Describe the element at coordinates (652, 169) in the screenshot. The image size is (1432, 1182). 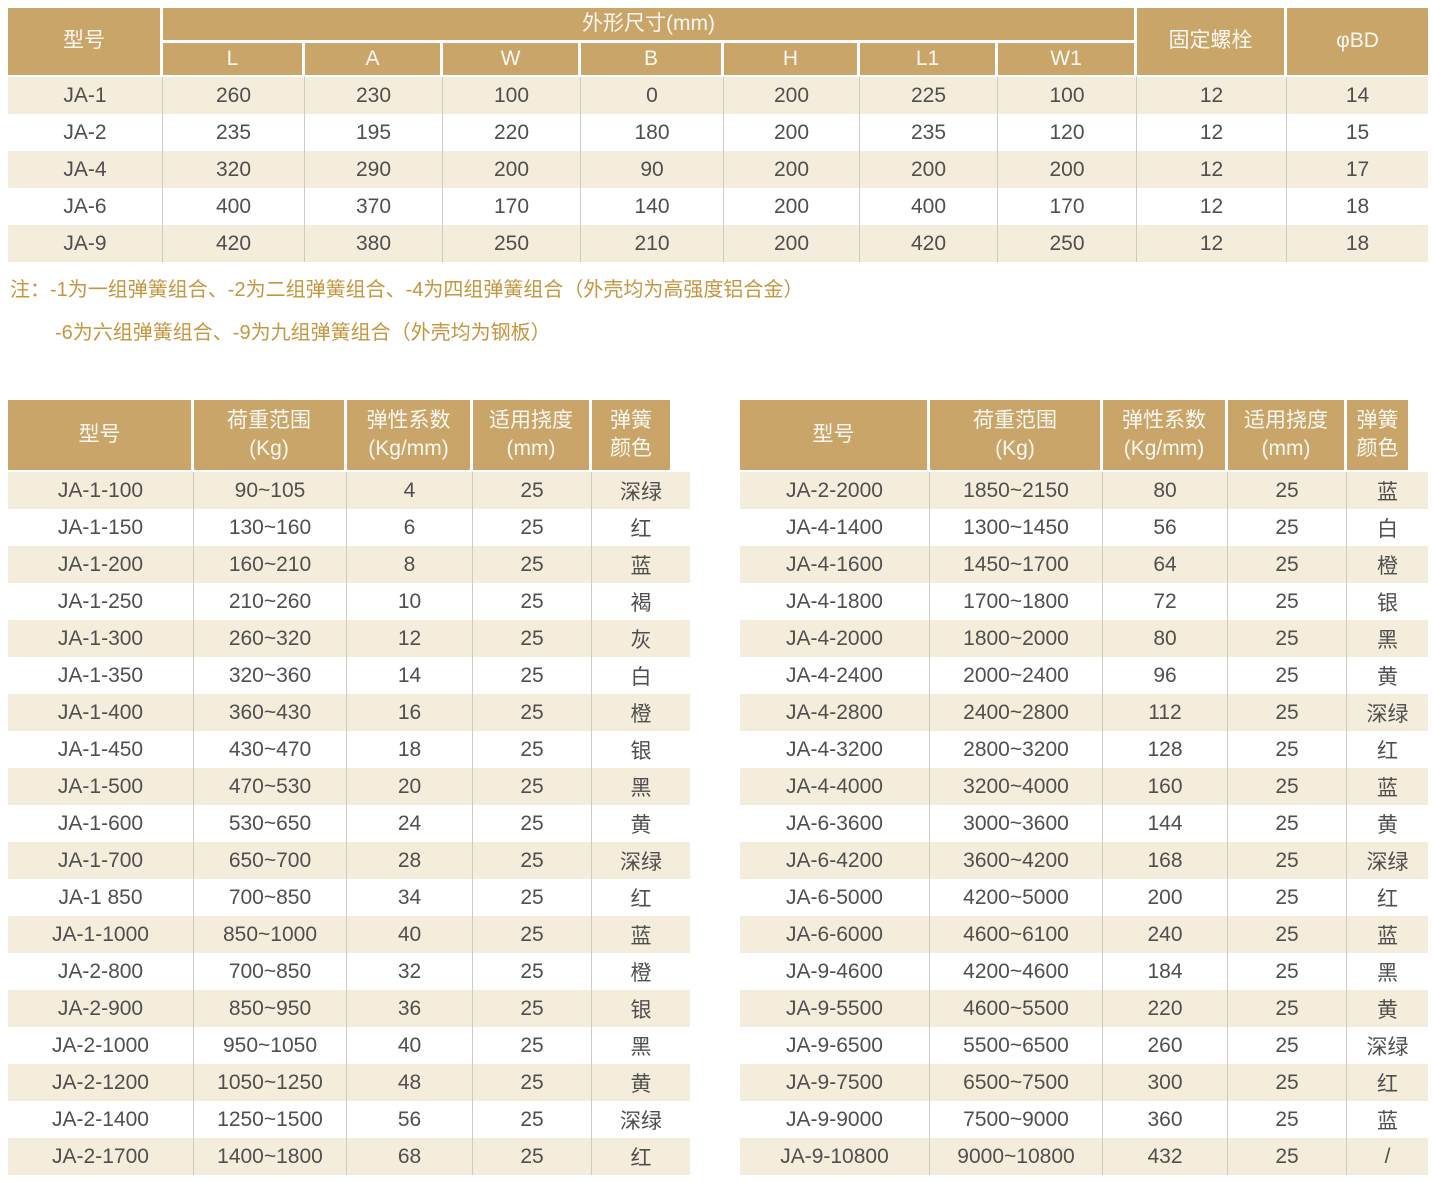
I see `dim-b-cell: 90` at that location.